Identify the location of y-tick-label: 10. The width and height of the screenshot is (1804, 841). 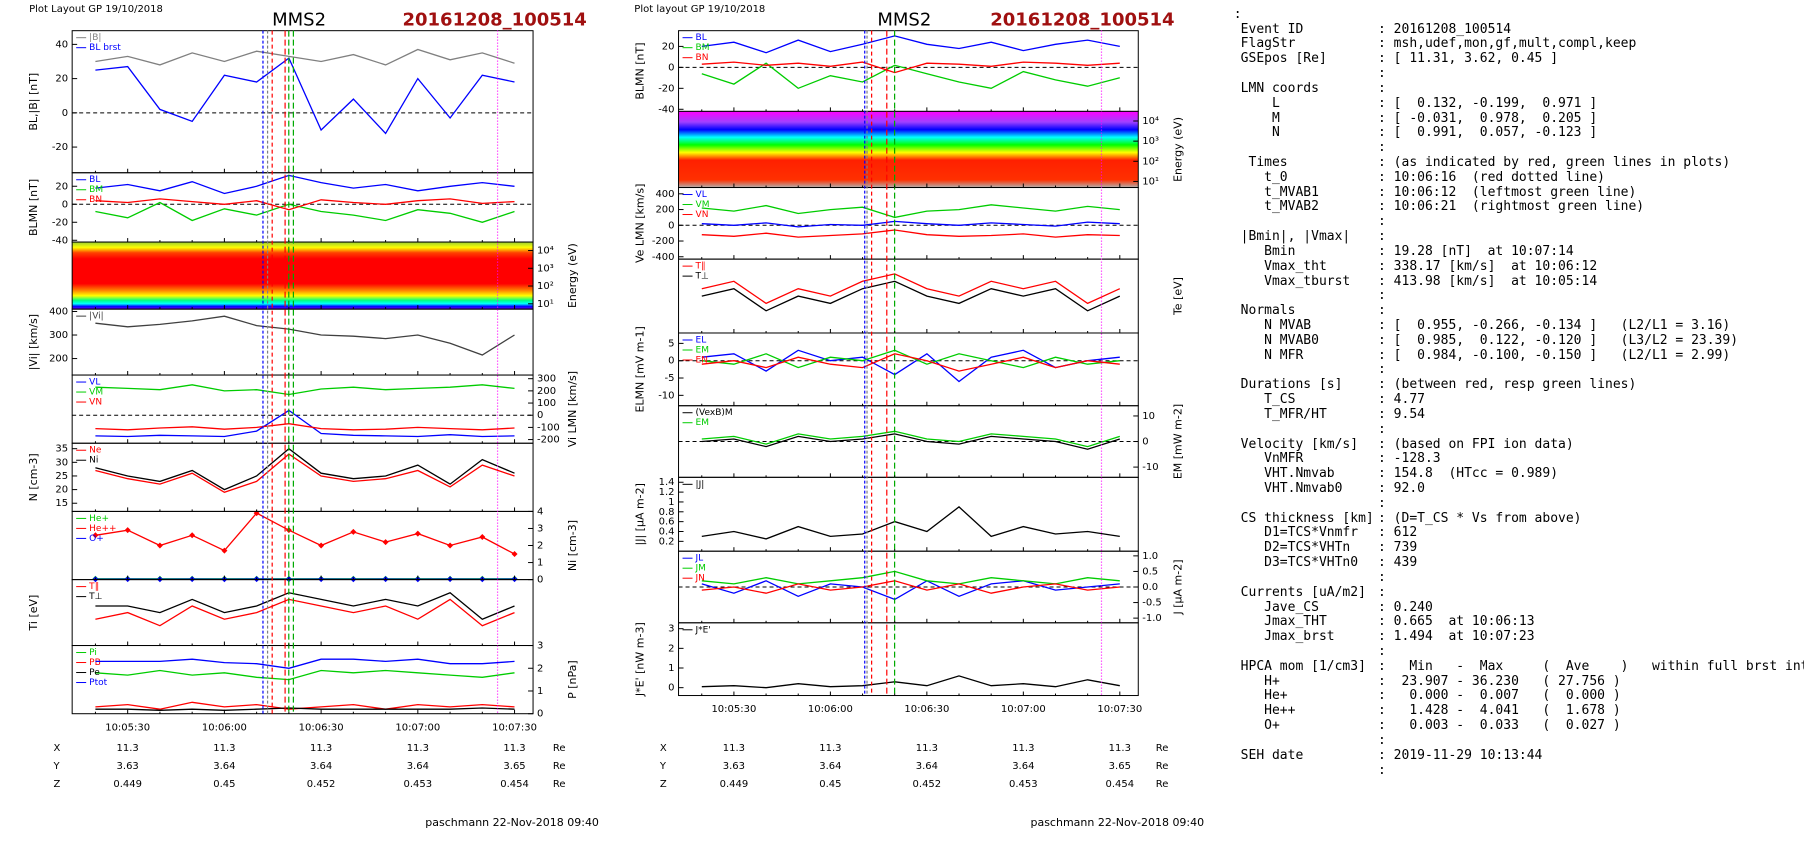
(1148, 416).